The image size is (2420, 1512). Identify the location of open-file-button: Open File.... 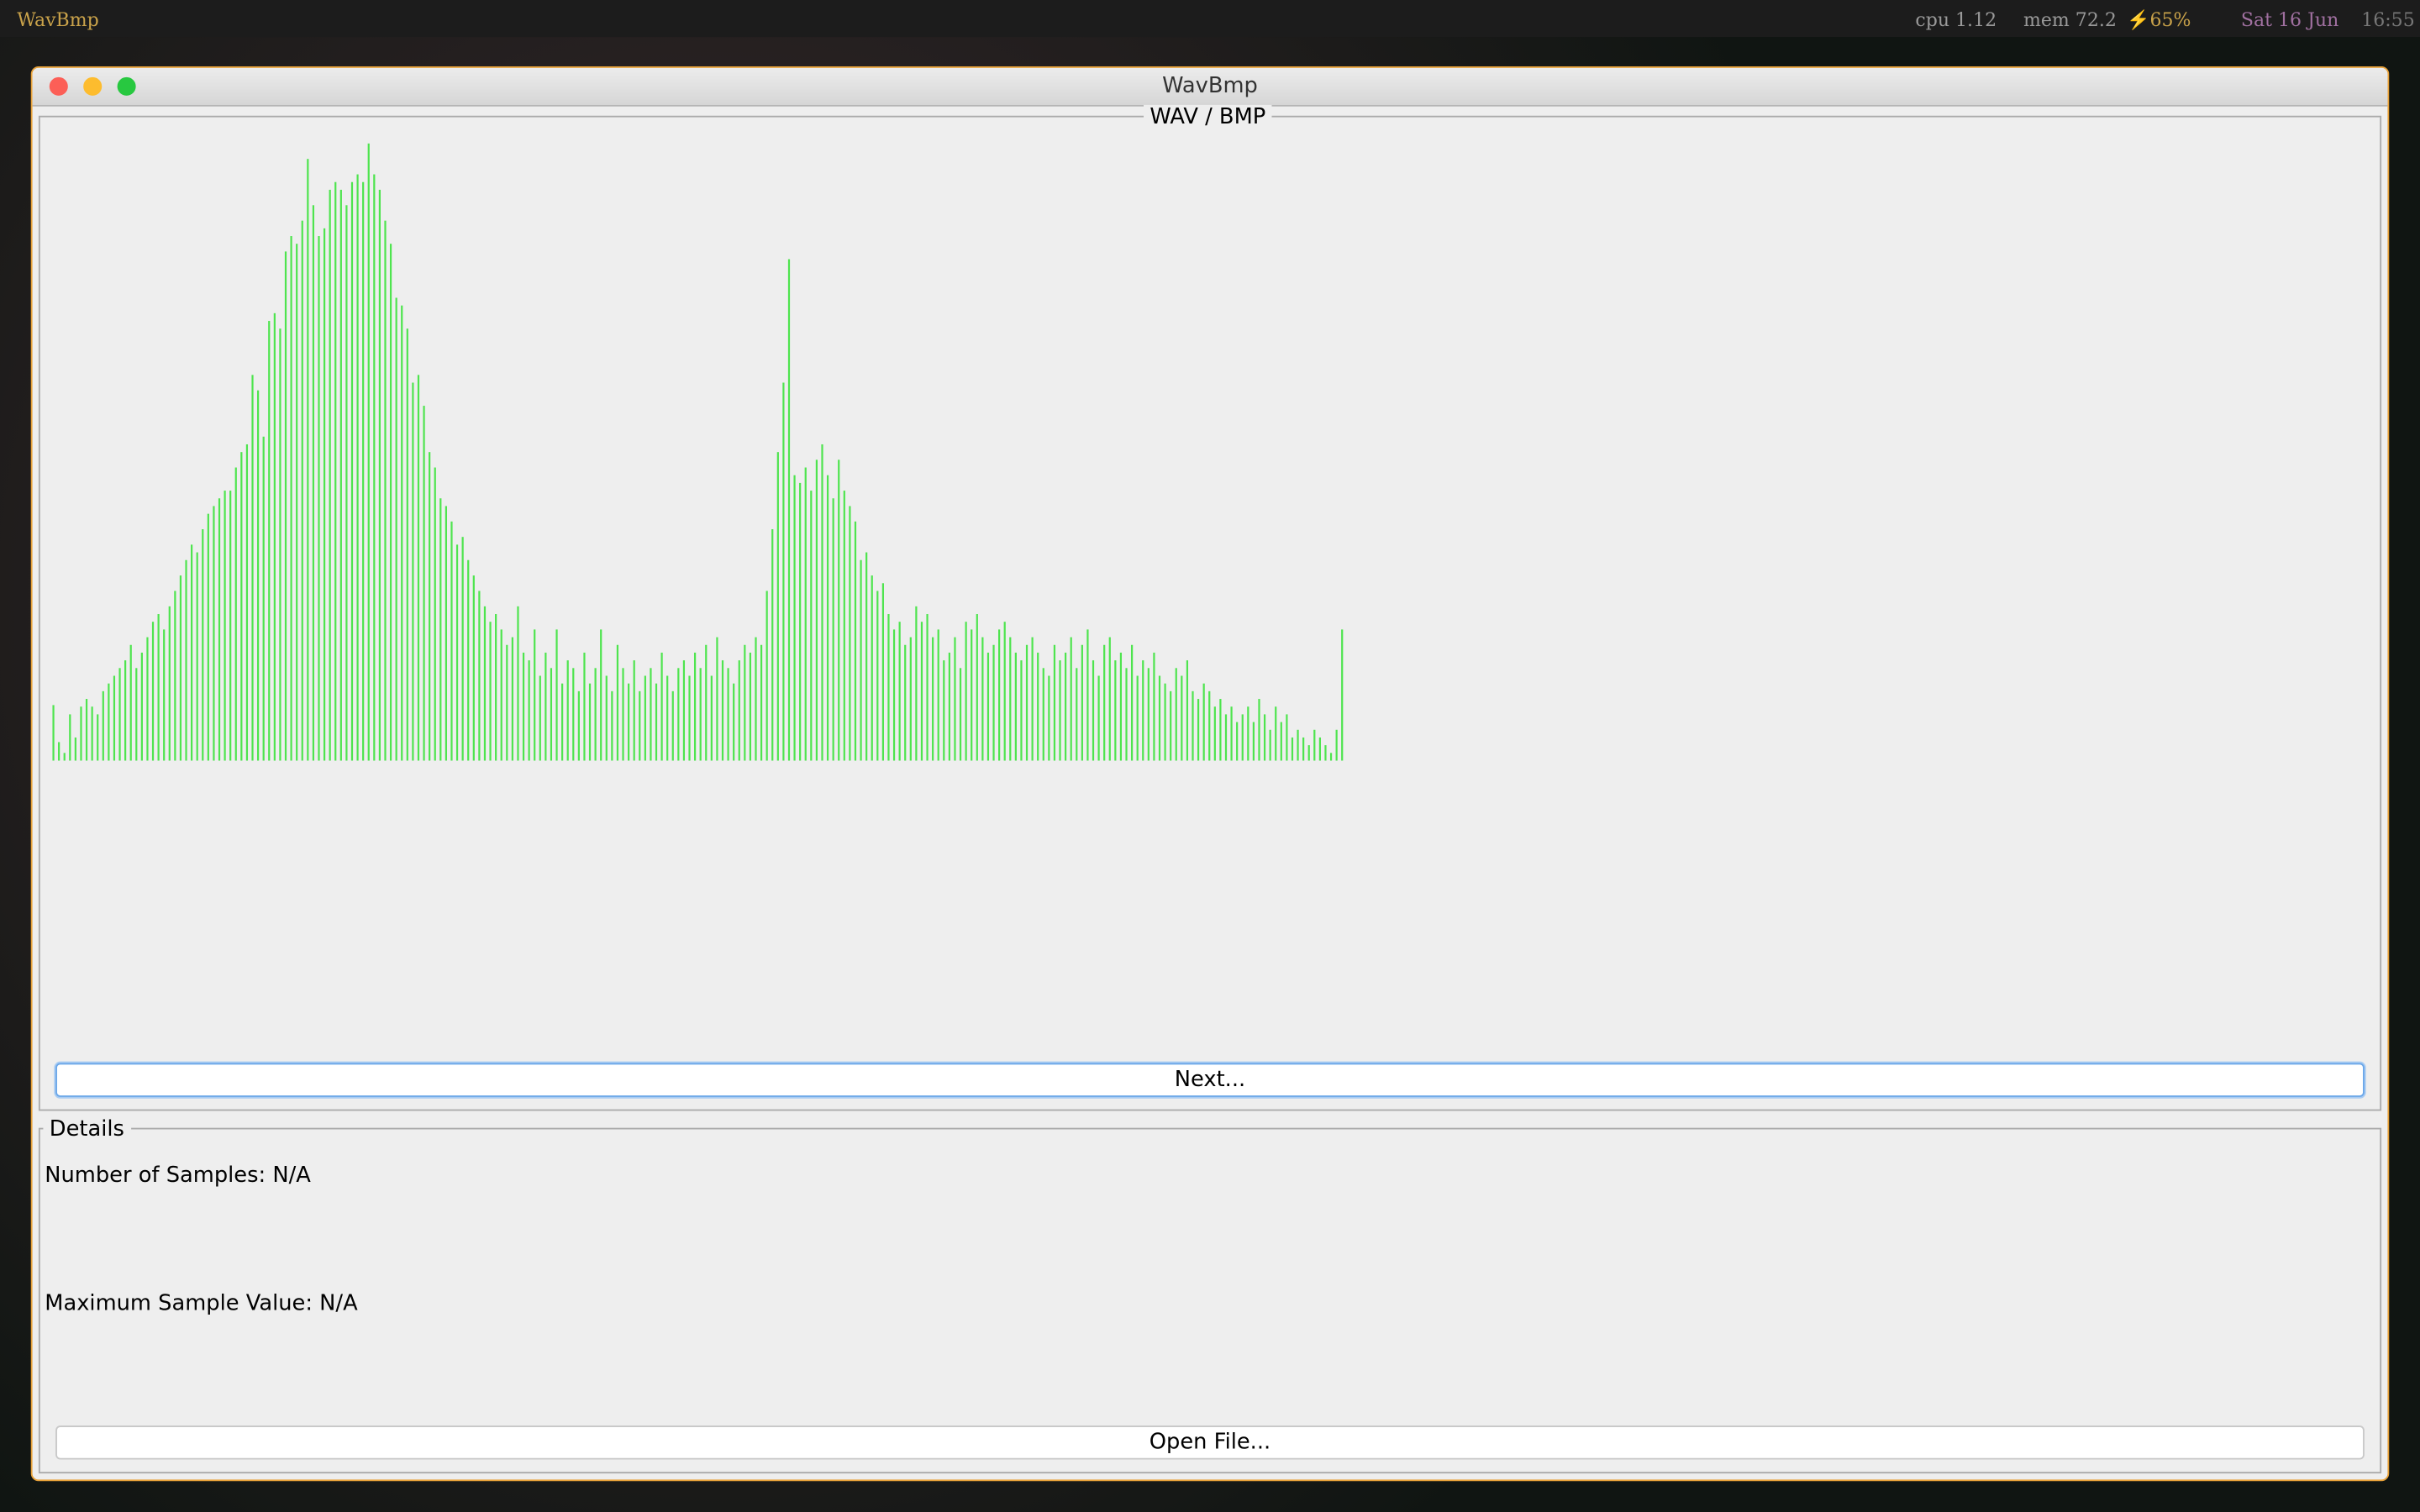
(1210, 1442).